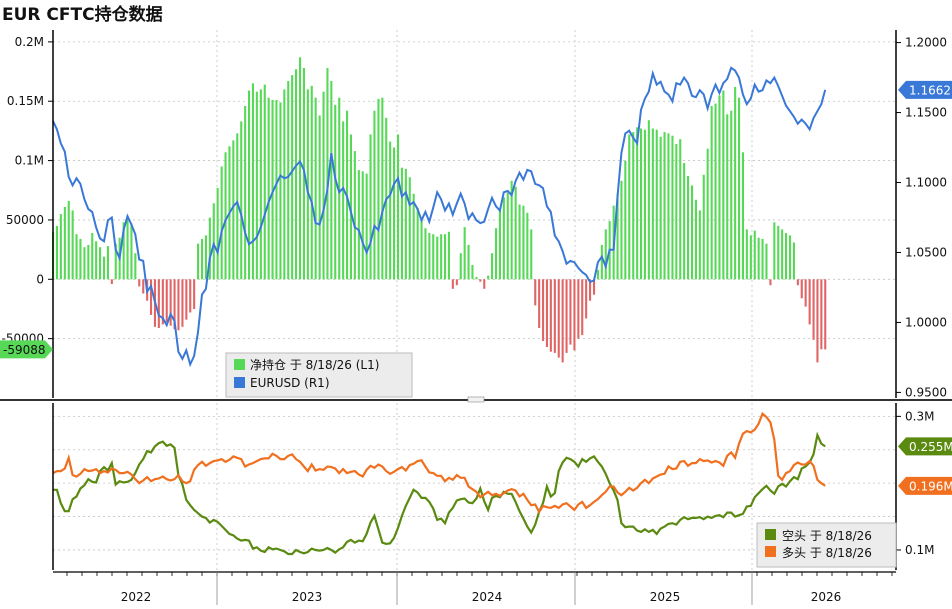 This screenshot has width=952, height=609. What do you see at coordinates (826, 545) in the screenshot?
I see `bottom-legend-box` at bounding box center [826, 545].